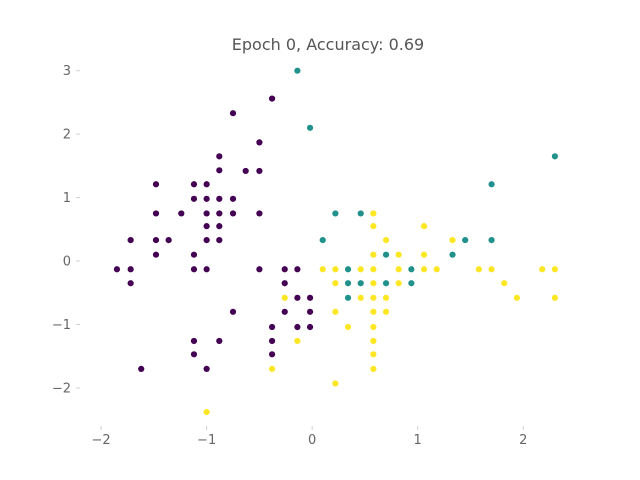  What do you see at coordinates (61, 388) in the screenshot?
I see `y-tick-label: −2` at bounding box center [61, 388].